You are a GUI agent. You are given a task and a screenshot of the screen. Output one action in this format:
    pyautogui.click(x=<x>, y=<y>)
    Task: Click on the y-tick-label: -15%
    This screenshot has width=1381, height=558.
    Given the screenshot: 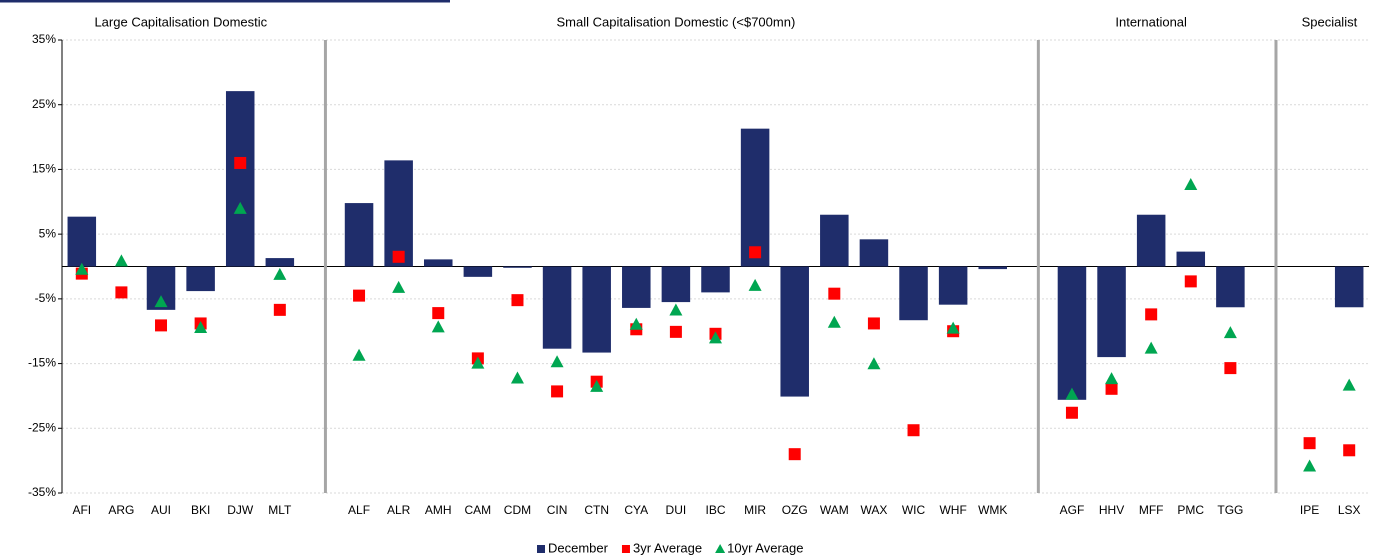 What is the action you would take?
    pyautogui.click(x=42, y=363)
    